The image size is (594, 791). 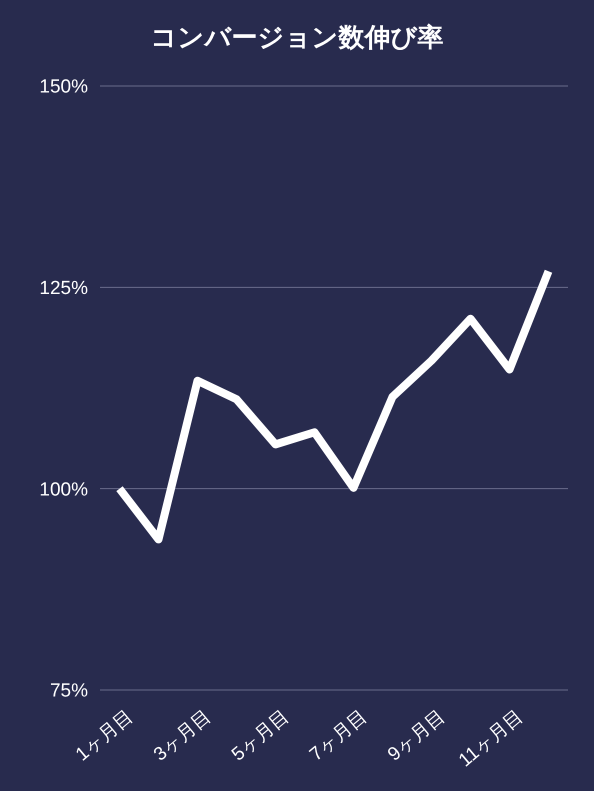 What do you see at coordinates (63, 288) in the screenshot?
I see `y-tick-label: 125%` at bounding box center [63, 288].